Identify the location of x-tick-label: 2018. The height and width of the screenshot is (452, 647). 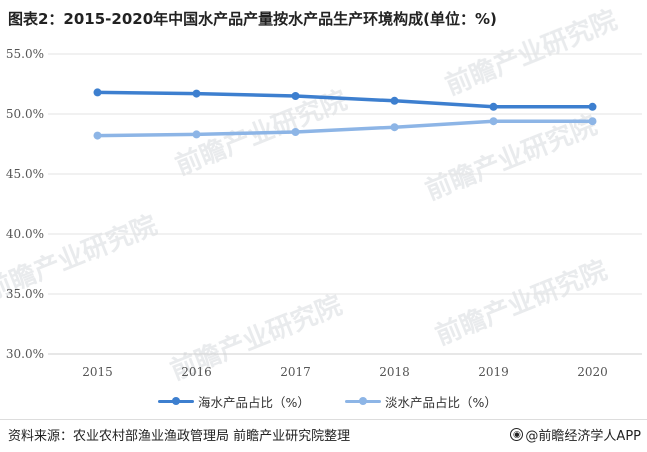
(394, 372).